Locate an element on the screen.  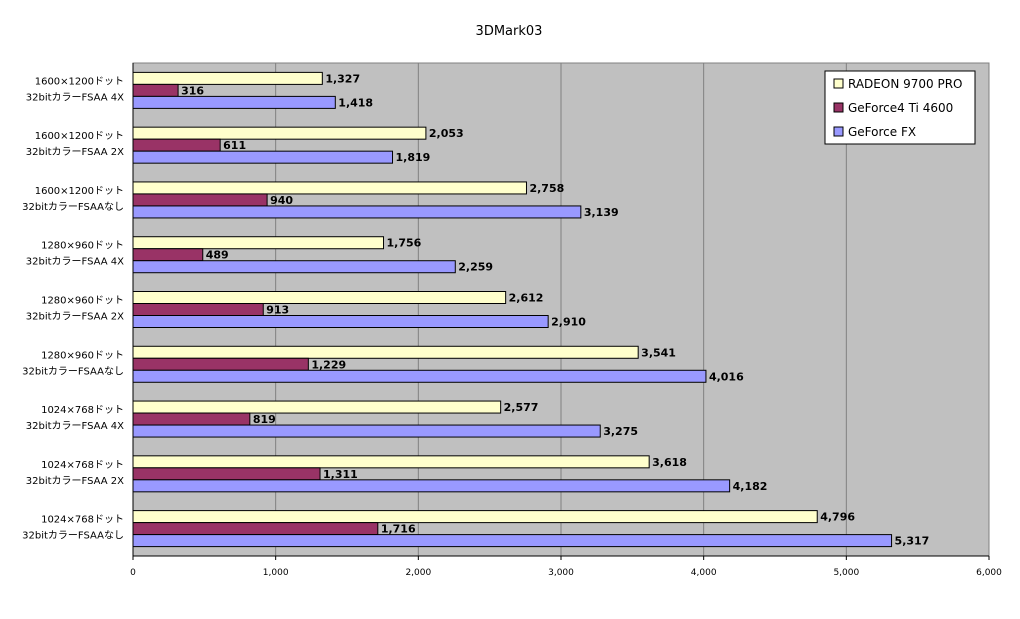
legend-label-geforce4: GeForce4 Ti 4600 is located at coordinates (900, 108).